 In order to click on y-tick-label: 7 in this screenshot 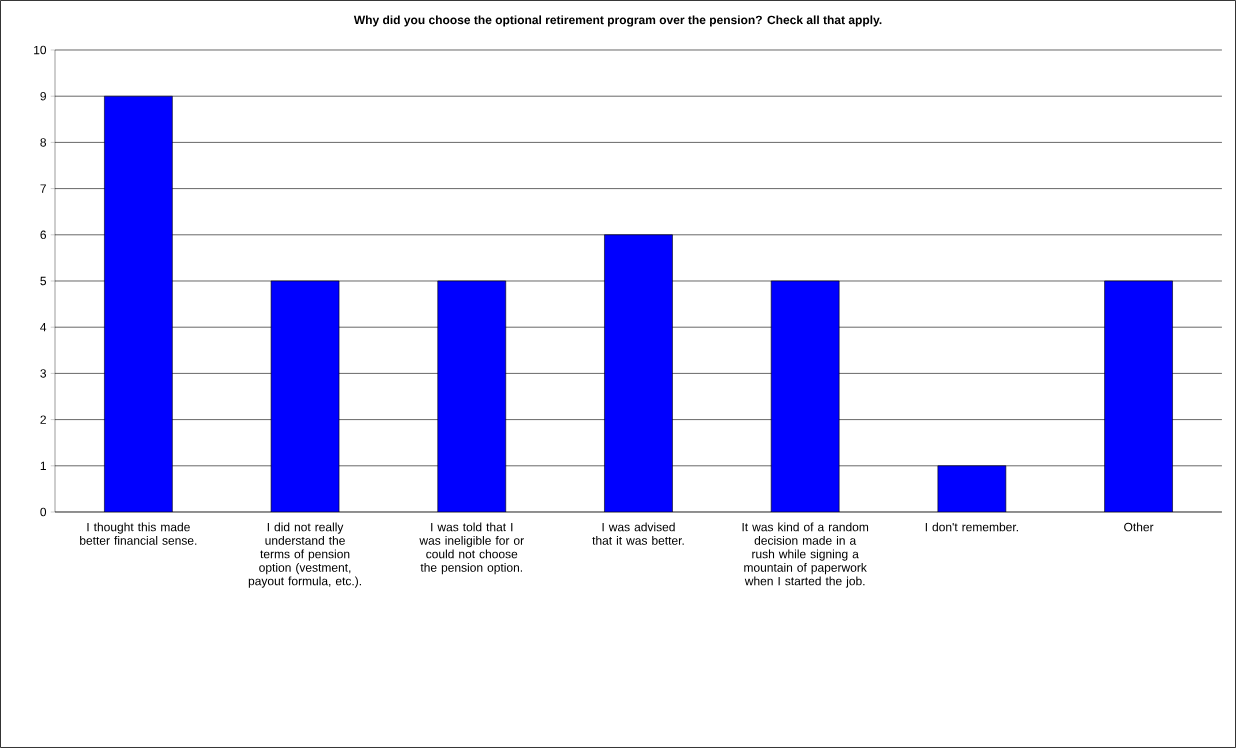, I will do `click(43, 188)`.